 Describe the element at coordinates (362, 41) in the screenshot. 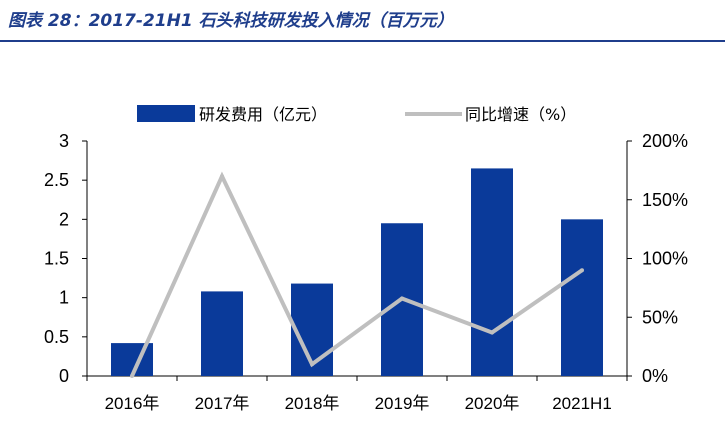

I see `title-underline` at that location.